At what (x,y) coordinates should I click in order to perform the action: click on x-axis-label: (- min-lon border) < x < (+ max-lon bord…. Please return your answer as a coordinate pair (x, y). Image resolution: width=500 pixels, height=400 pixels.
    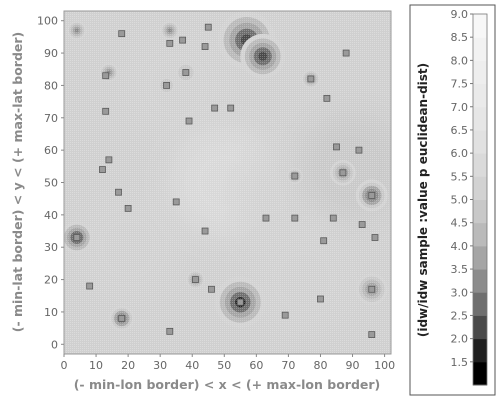
    Looking at the image, I should click on (227, 384).